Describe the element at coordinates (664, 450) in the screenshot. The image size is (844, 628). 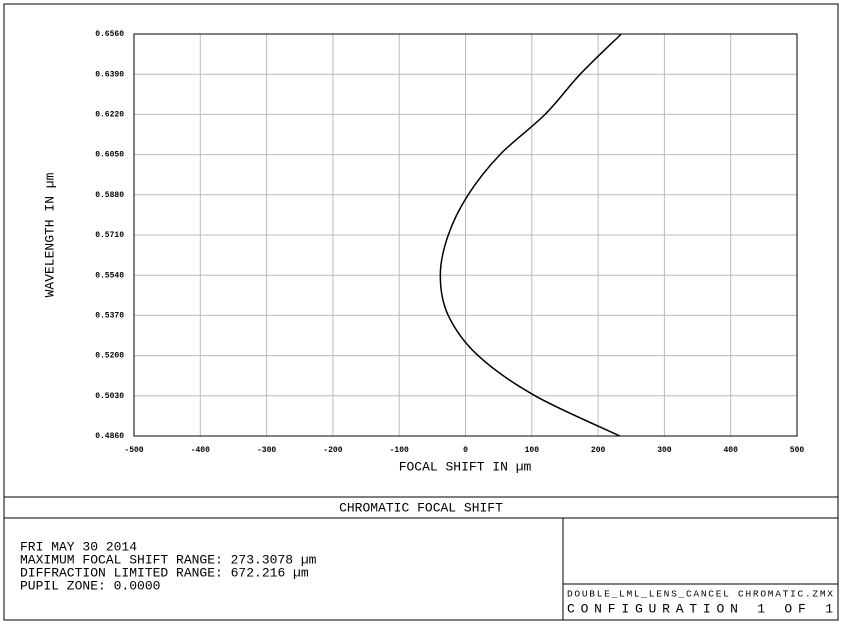
I see `x-tick-label: 300` at that location.